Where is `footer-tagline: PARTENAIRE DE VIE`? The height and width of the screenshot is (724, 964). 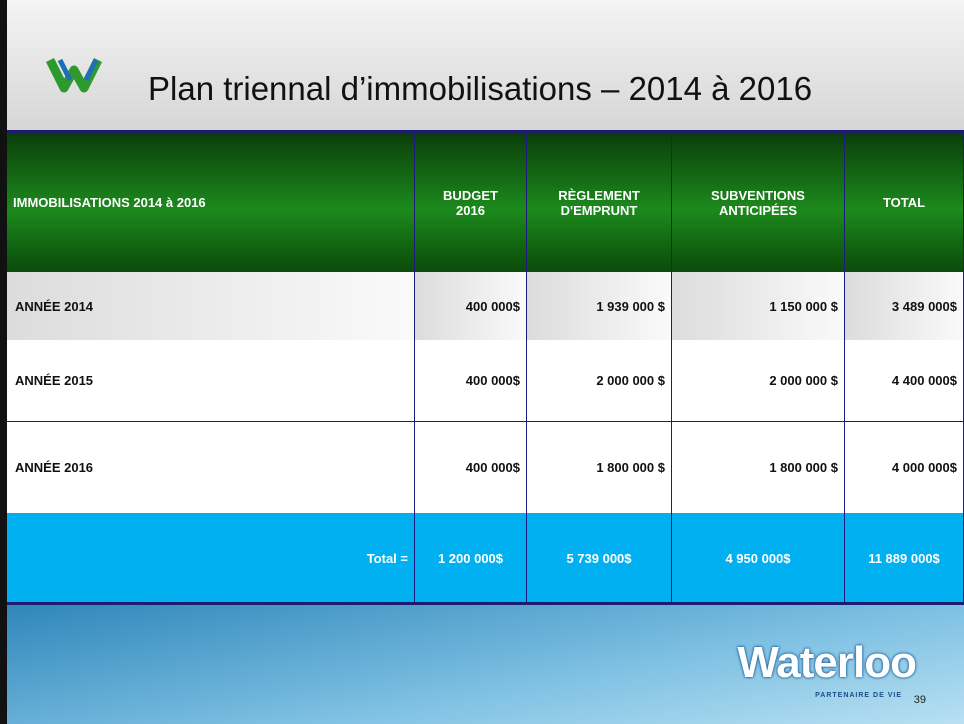
footer-tagline: PARTENAIRE DE VIE is located at coordinates (858, 695).